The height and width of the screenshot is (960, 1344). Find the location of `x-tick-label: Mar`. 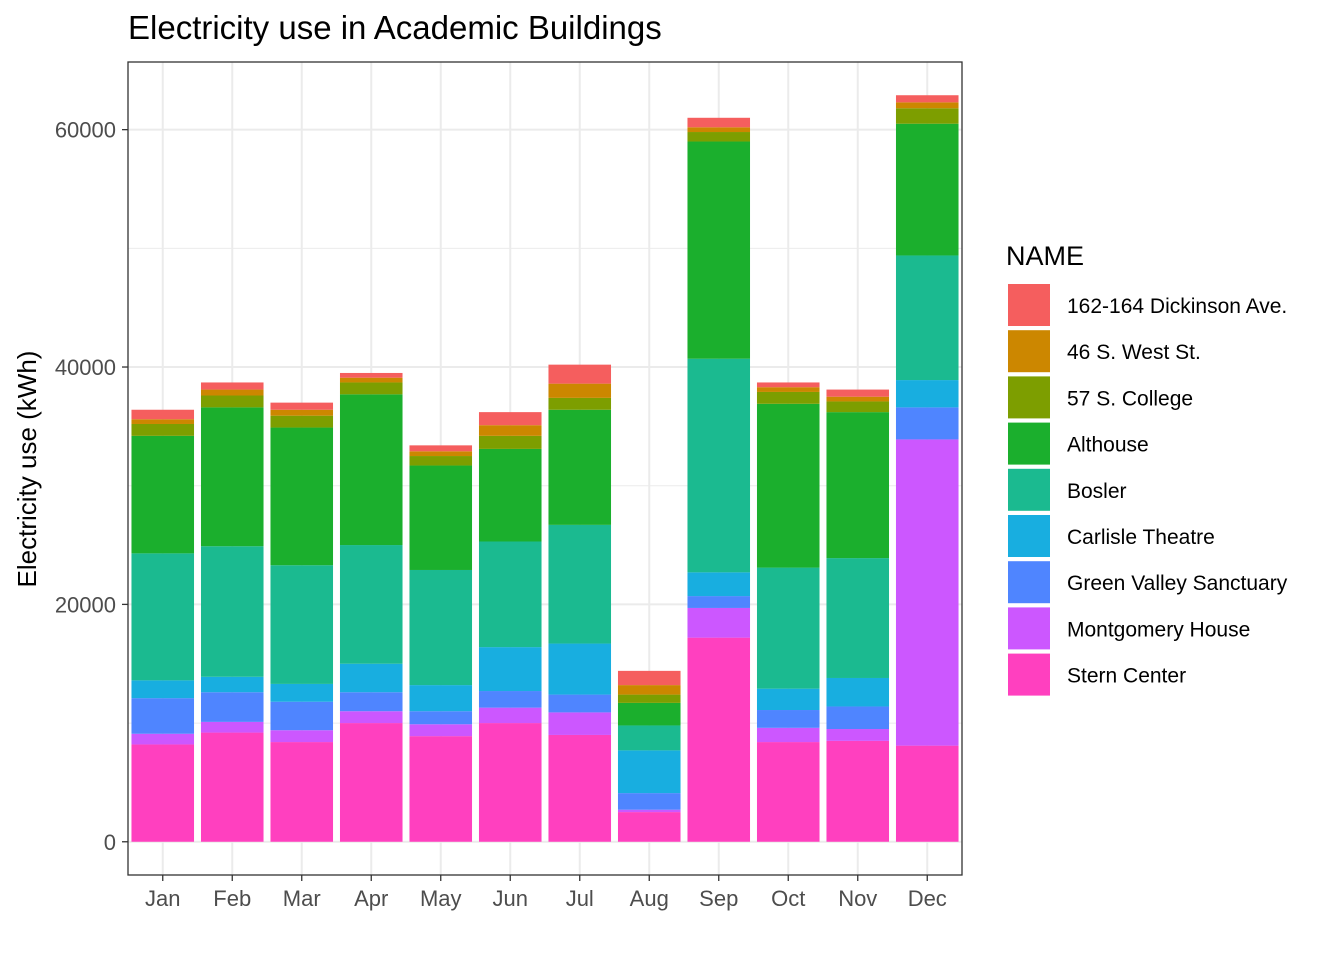

x-tick-label: Mar is located at coordinates (302, 898).